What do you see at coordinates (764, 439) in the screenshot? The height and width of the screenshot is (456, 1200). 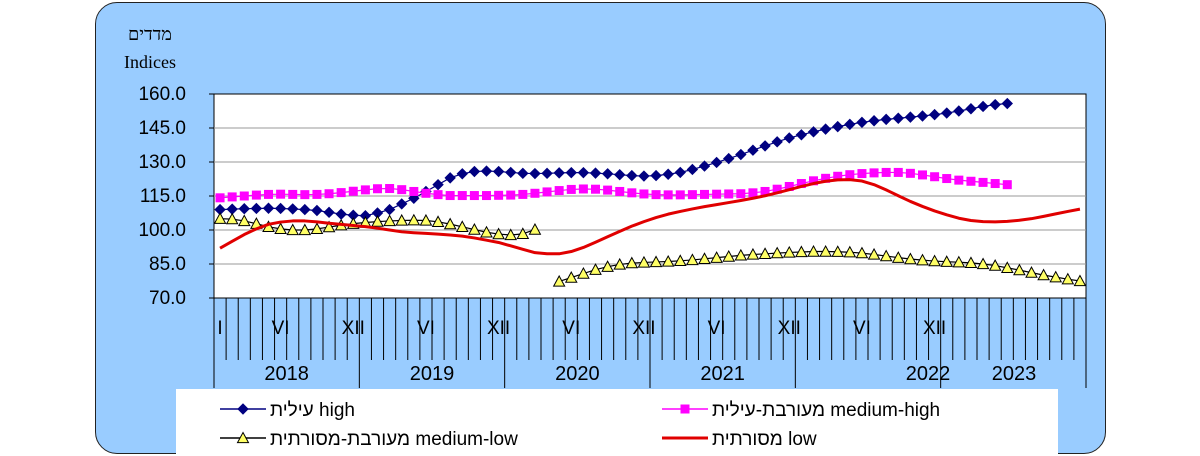 I see `legend-label: מסורתית low` at bounding box center [764, 439].